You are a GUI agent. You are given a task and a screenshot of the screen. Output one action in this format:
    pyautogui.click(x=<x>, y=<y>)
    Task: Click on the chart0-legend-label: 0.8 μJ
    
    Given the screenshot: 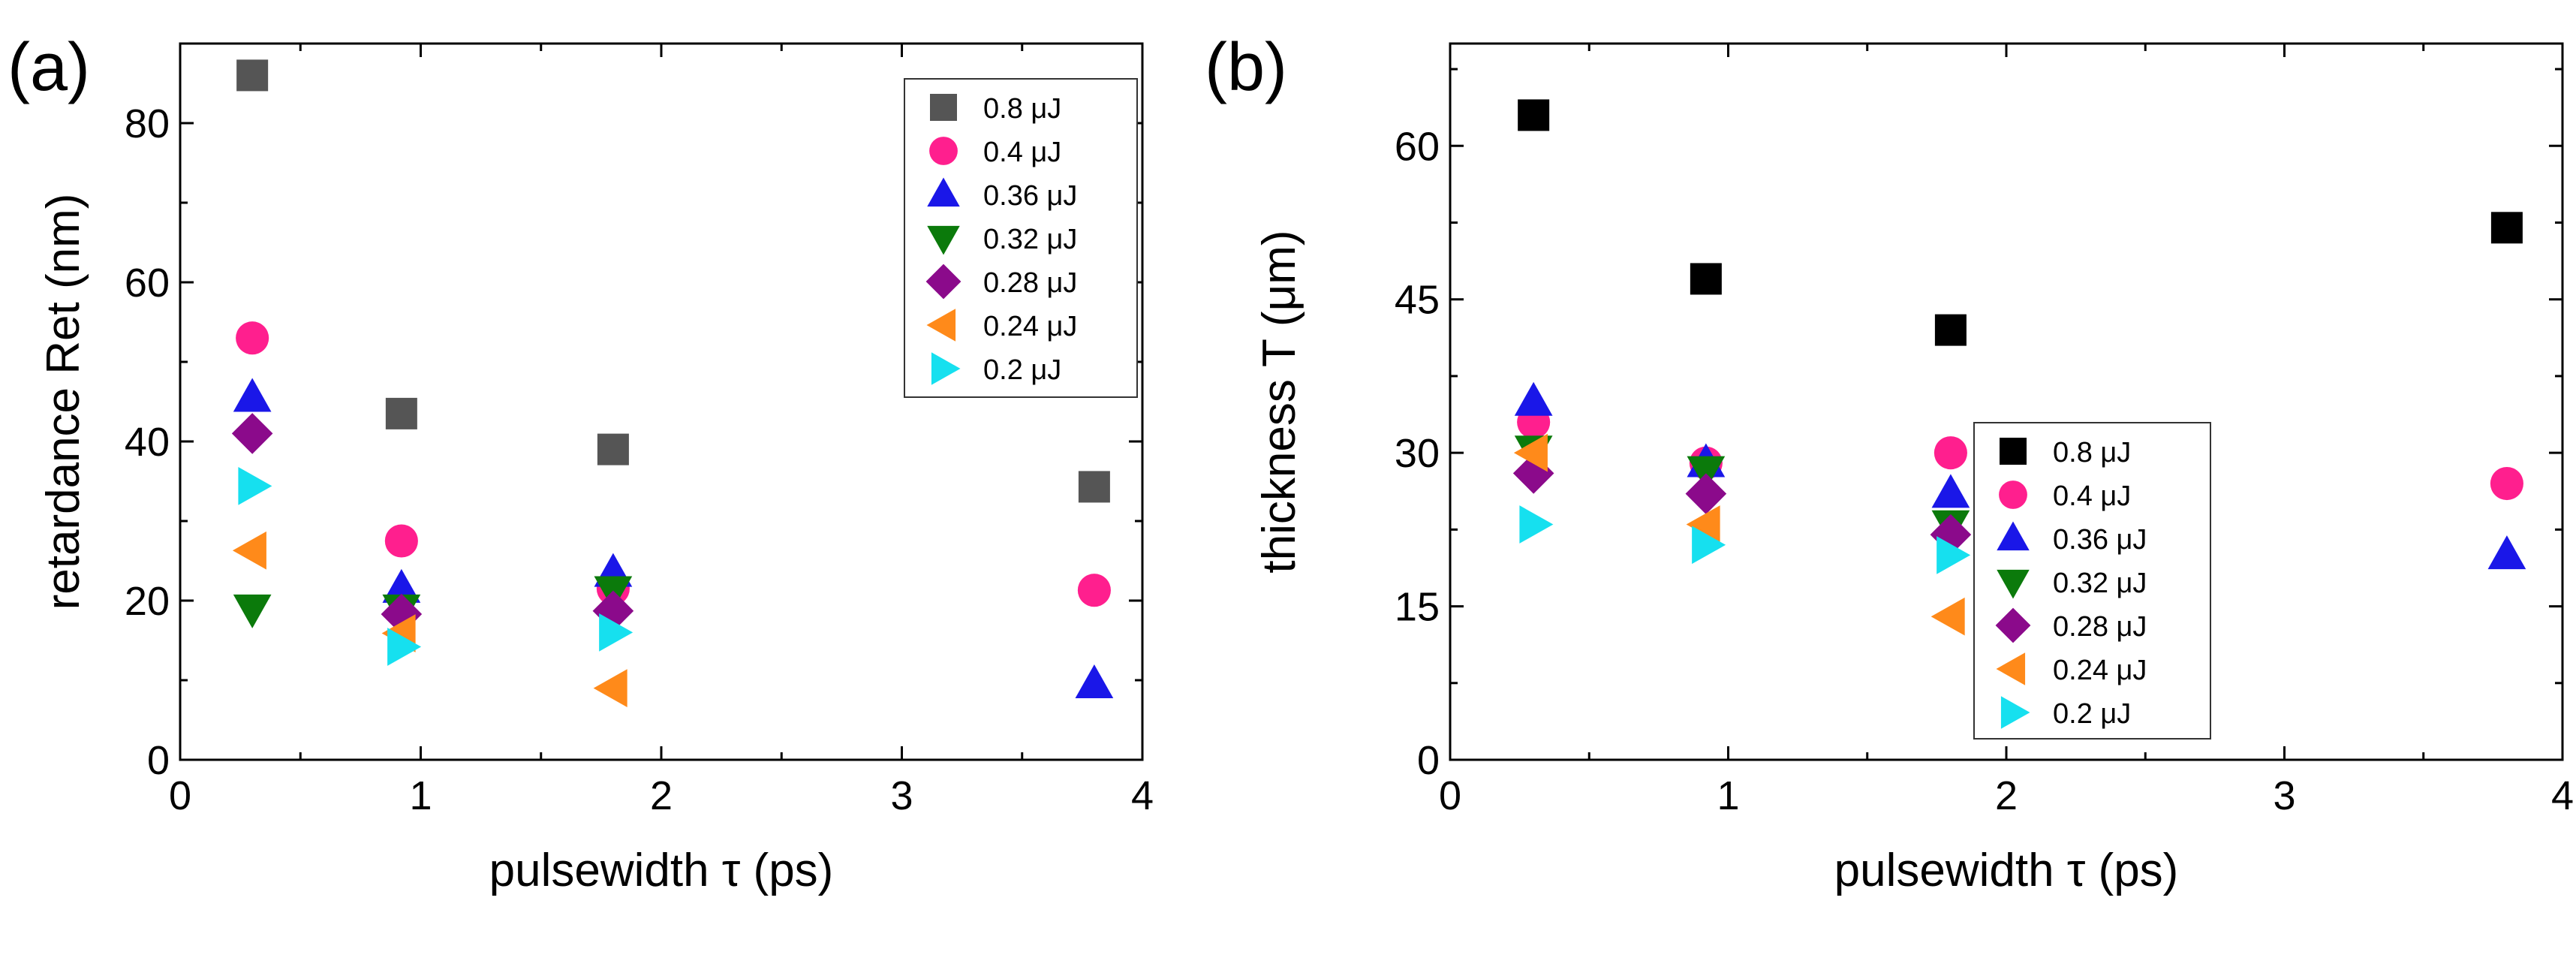 What is the action you would take?
    pyautogui.click(x=1022, y=109)
    